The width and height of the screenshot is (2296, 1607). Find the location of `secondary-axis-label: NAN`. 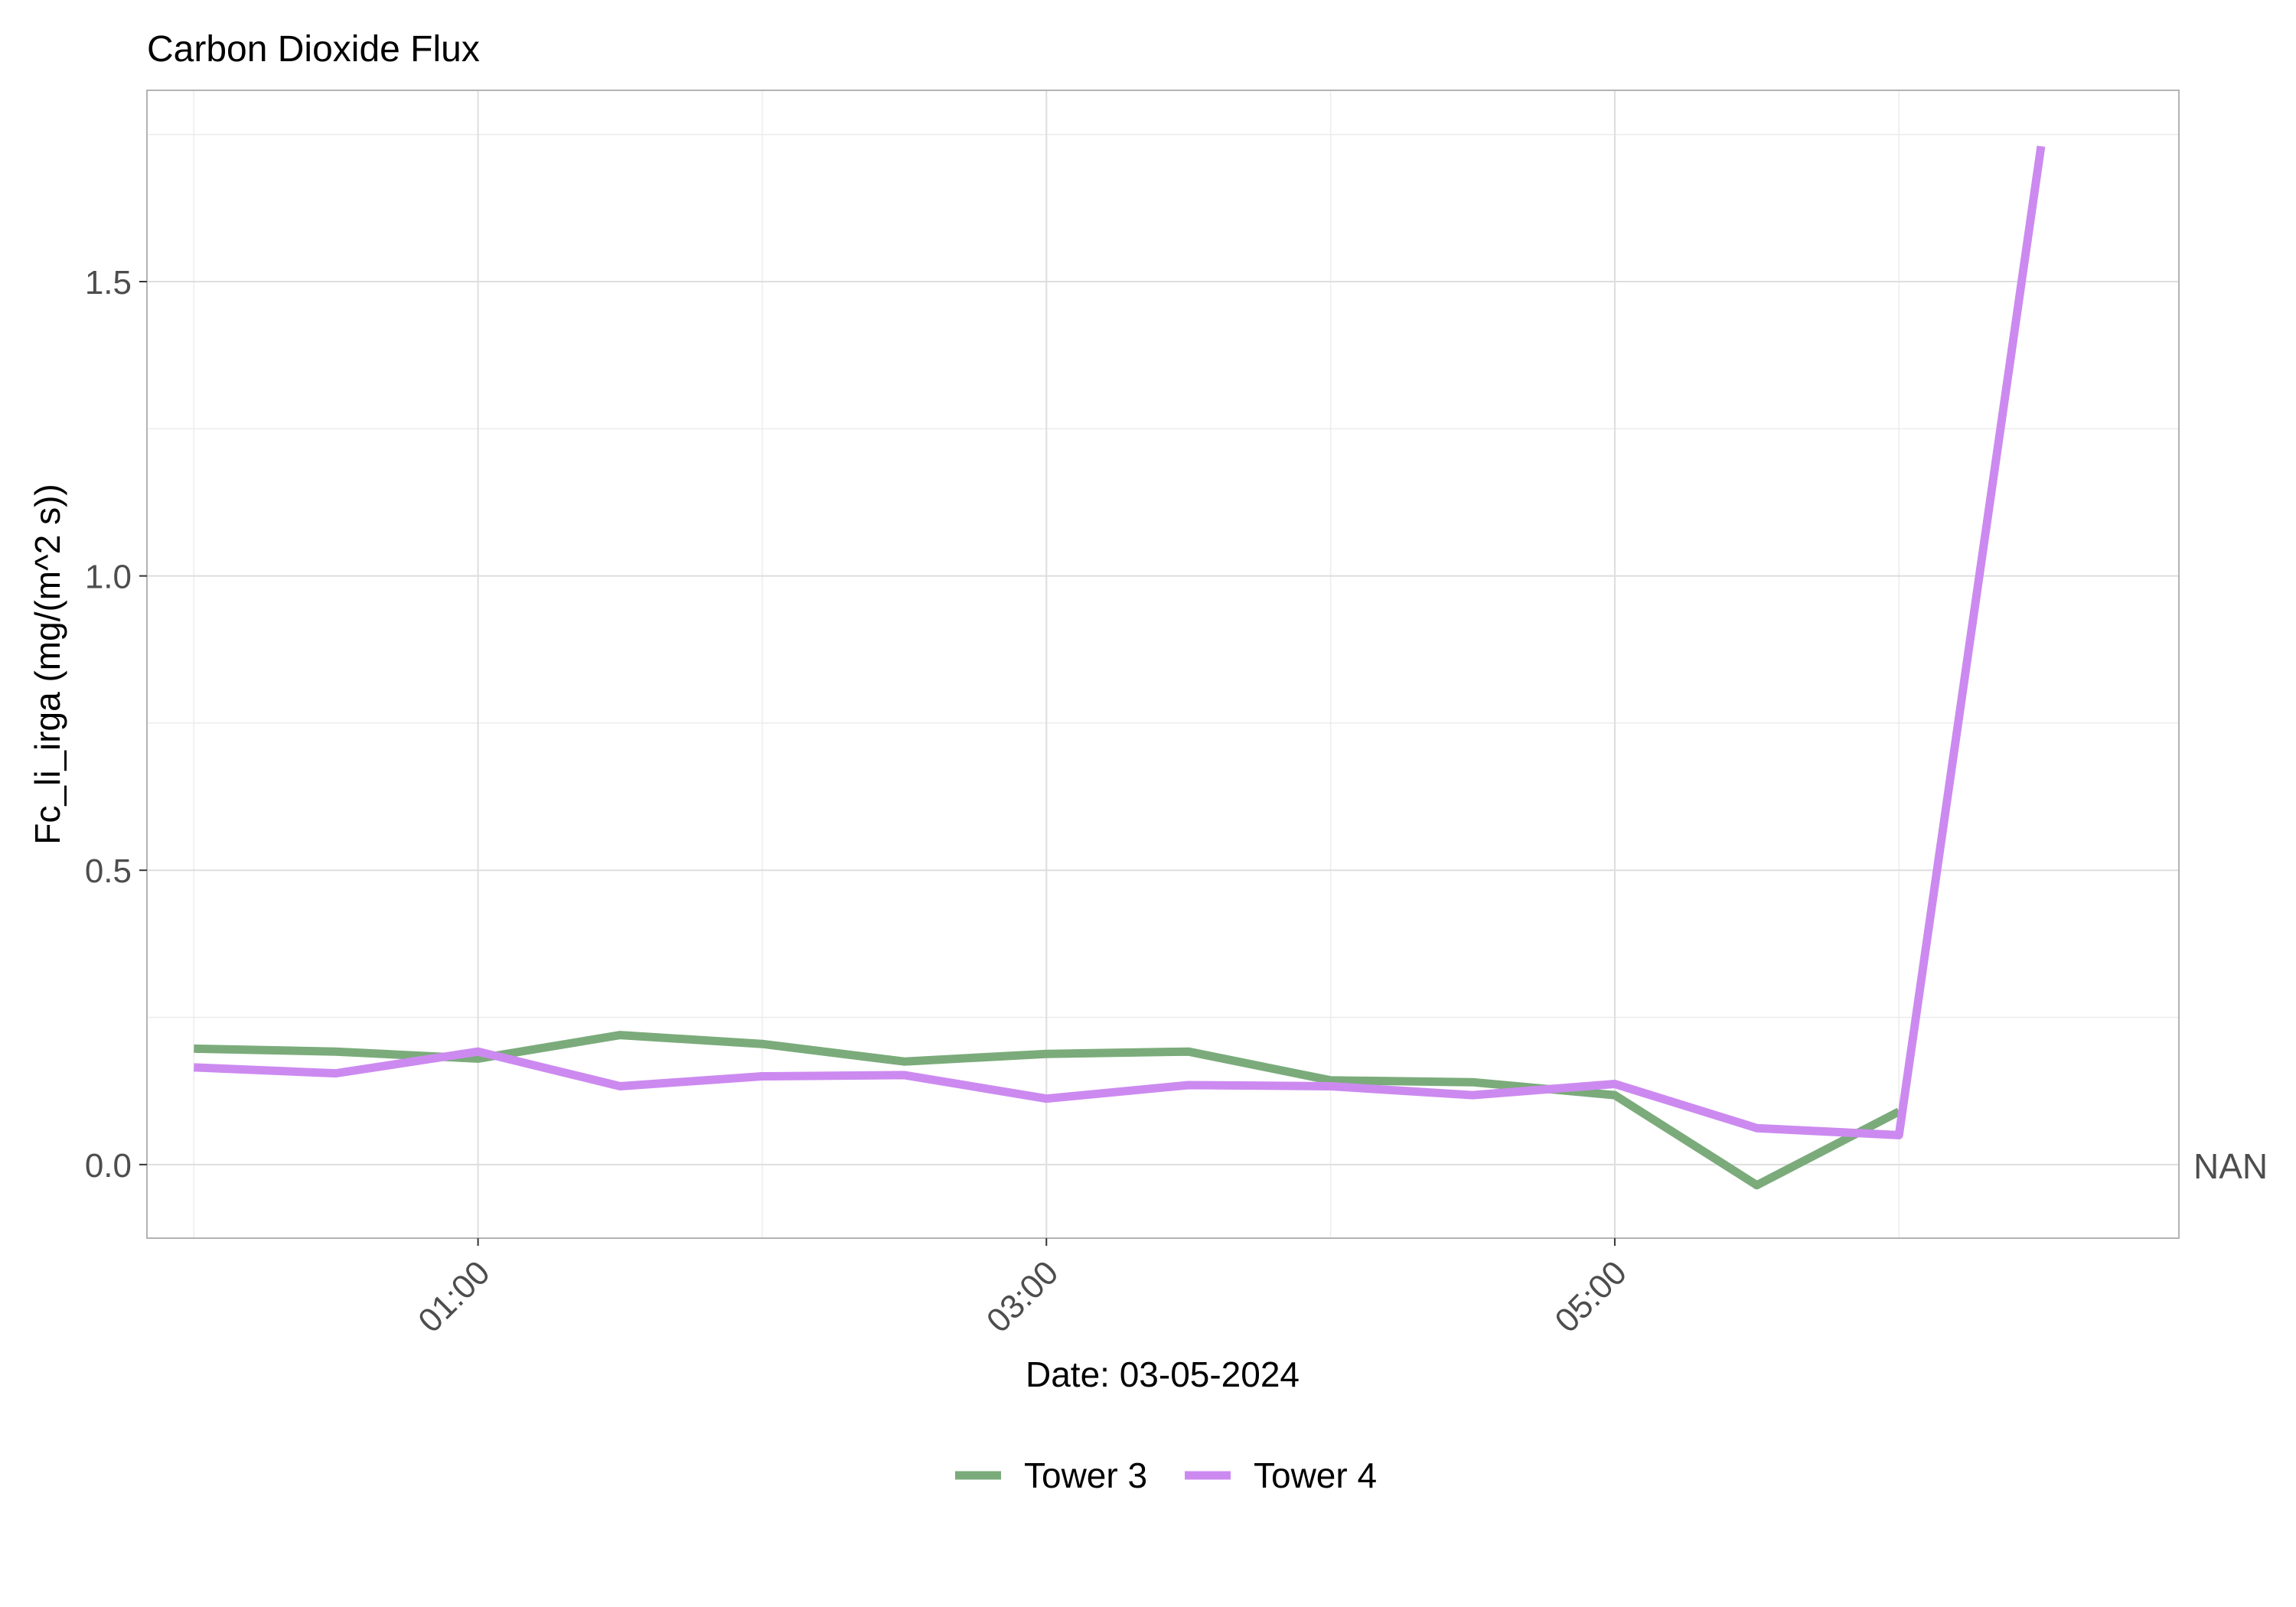

secondary-axis-label: NAN is located at coordinates (2230, 1166).